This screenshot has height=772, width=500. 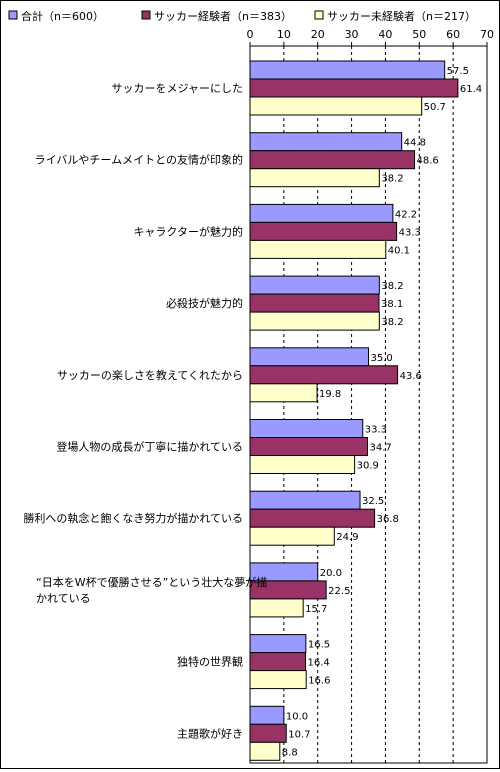 What do you see at coordinates (63, 598) in the screenshot?
I see `category-label: かれている` at bounding box center [63, 598].